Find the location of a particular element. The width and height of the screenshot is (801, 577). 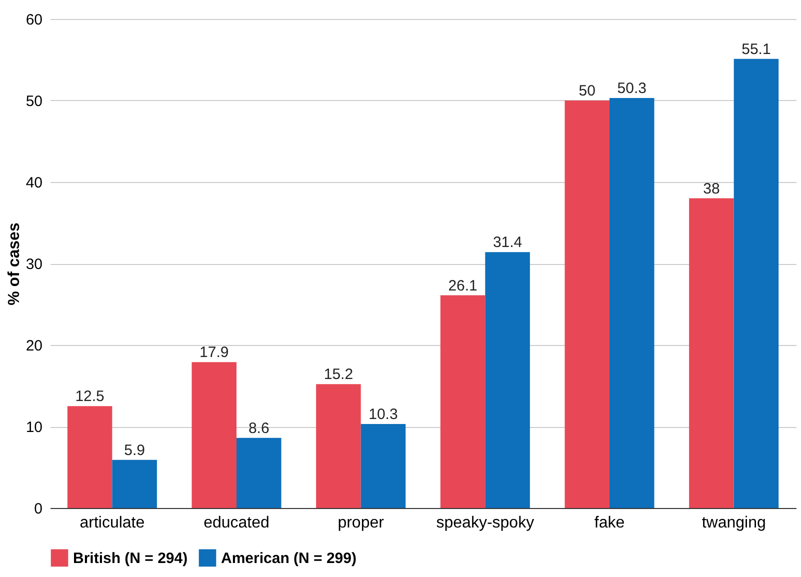

legend-label: American (N = 299) is located at coordinates (288, 558).